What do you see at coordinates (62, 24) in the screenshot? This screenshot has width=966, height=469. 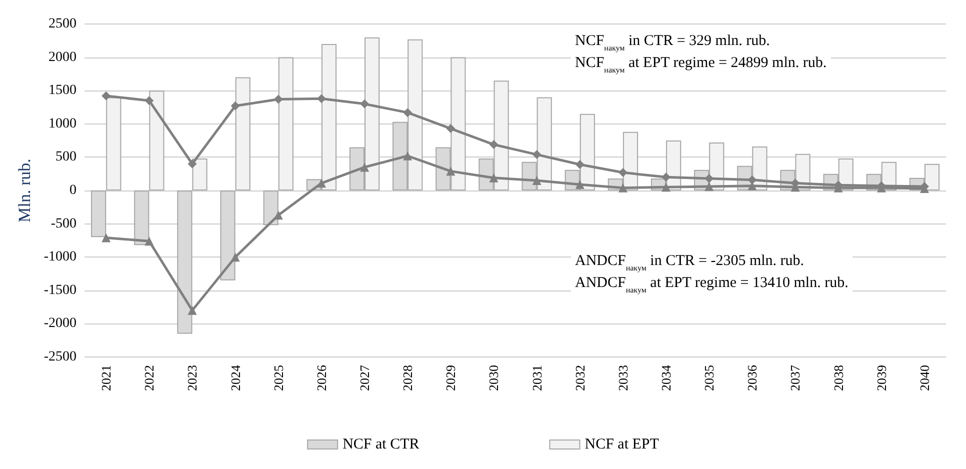 I see `y-tick-label: 2500` at bounding box center [62, 24].